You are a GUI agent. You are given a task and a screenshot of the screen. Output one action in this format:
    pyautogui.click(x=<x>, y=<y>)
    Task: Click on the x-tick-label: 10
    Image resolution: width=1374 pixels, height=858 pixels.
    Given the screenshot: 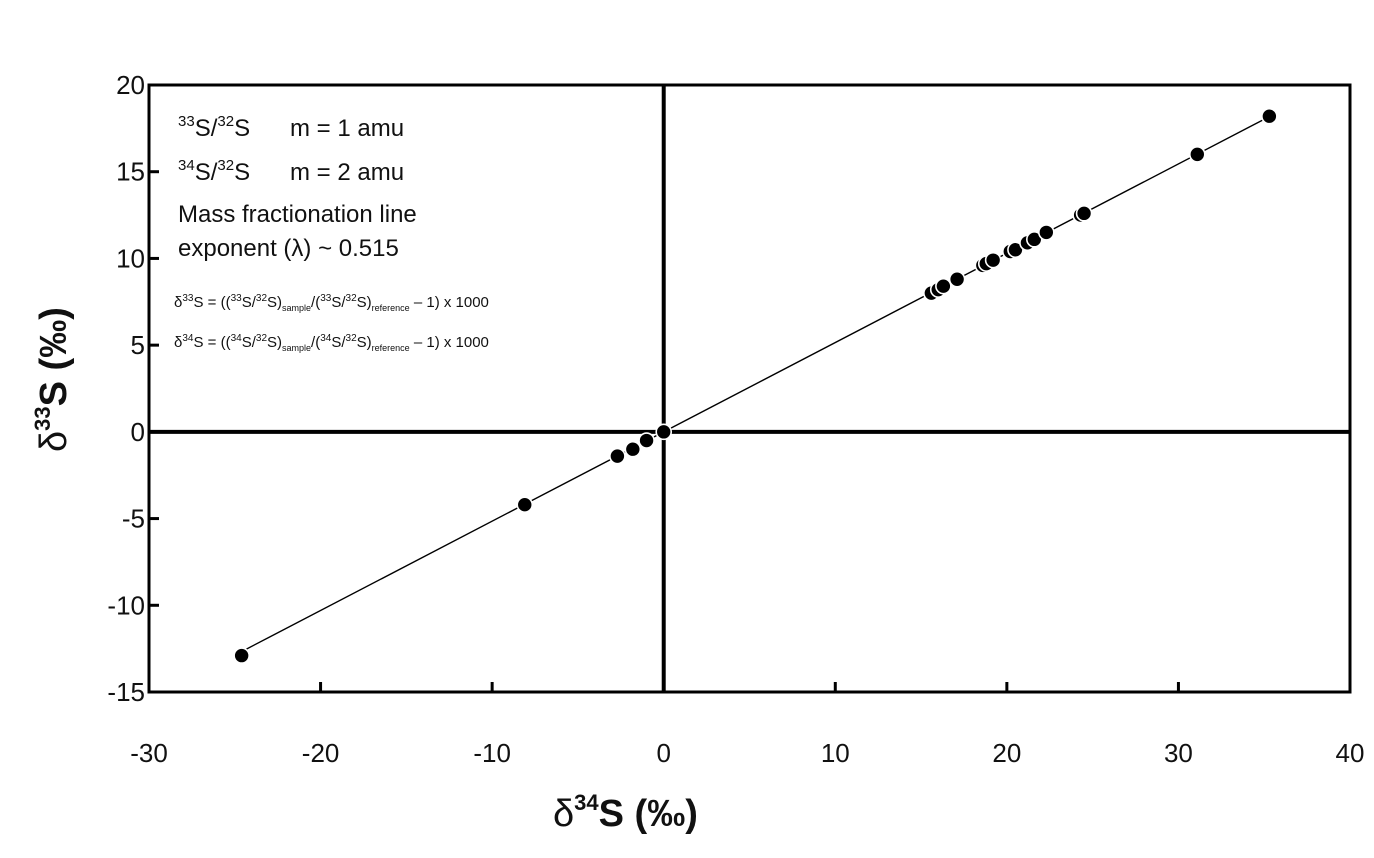 What is the action you would take?
    pyautogui.click(x=835, y=753)
    